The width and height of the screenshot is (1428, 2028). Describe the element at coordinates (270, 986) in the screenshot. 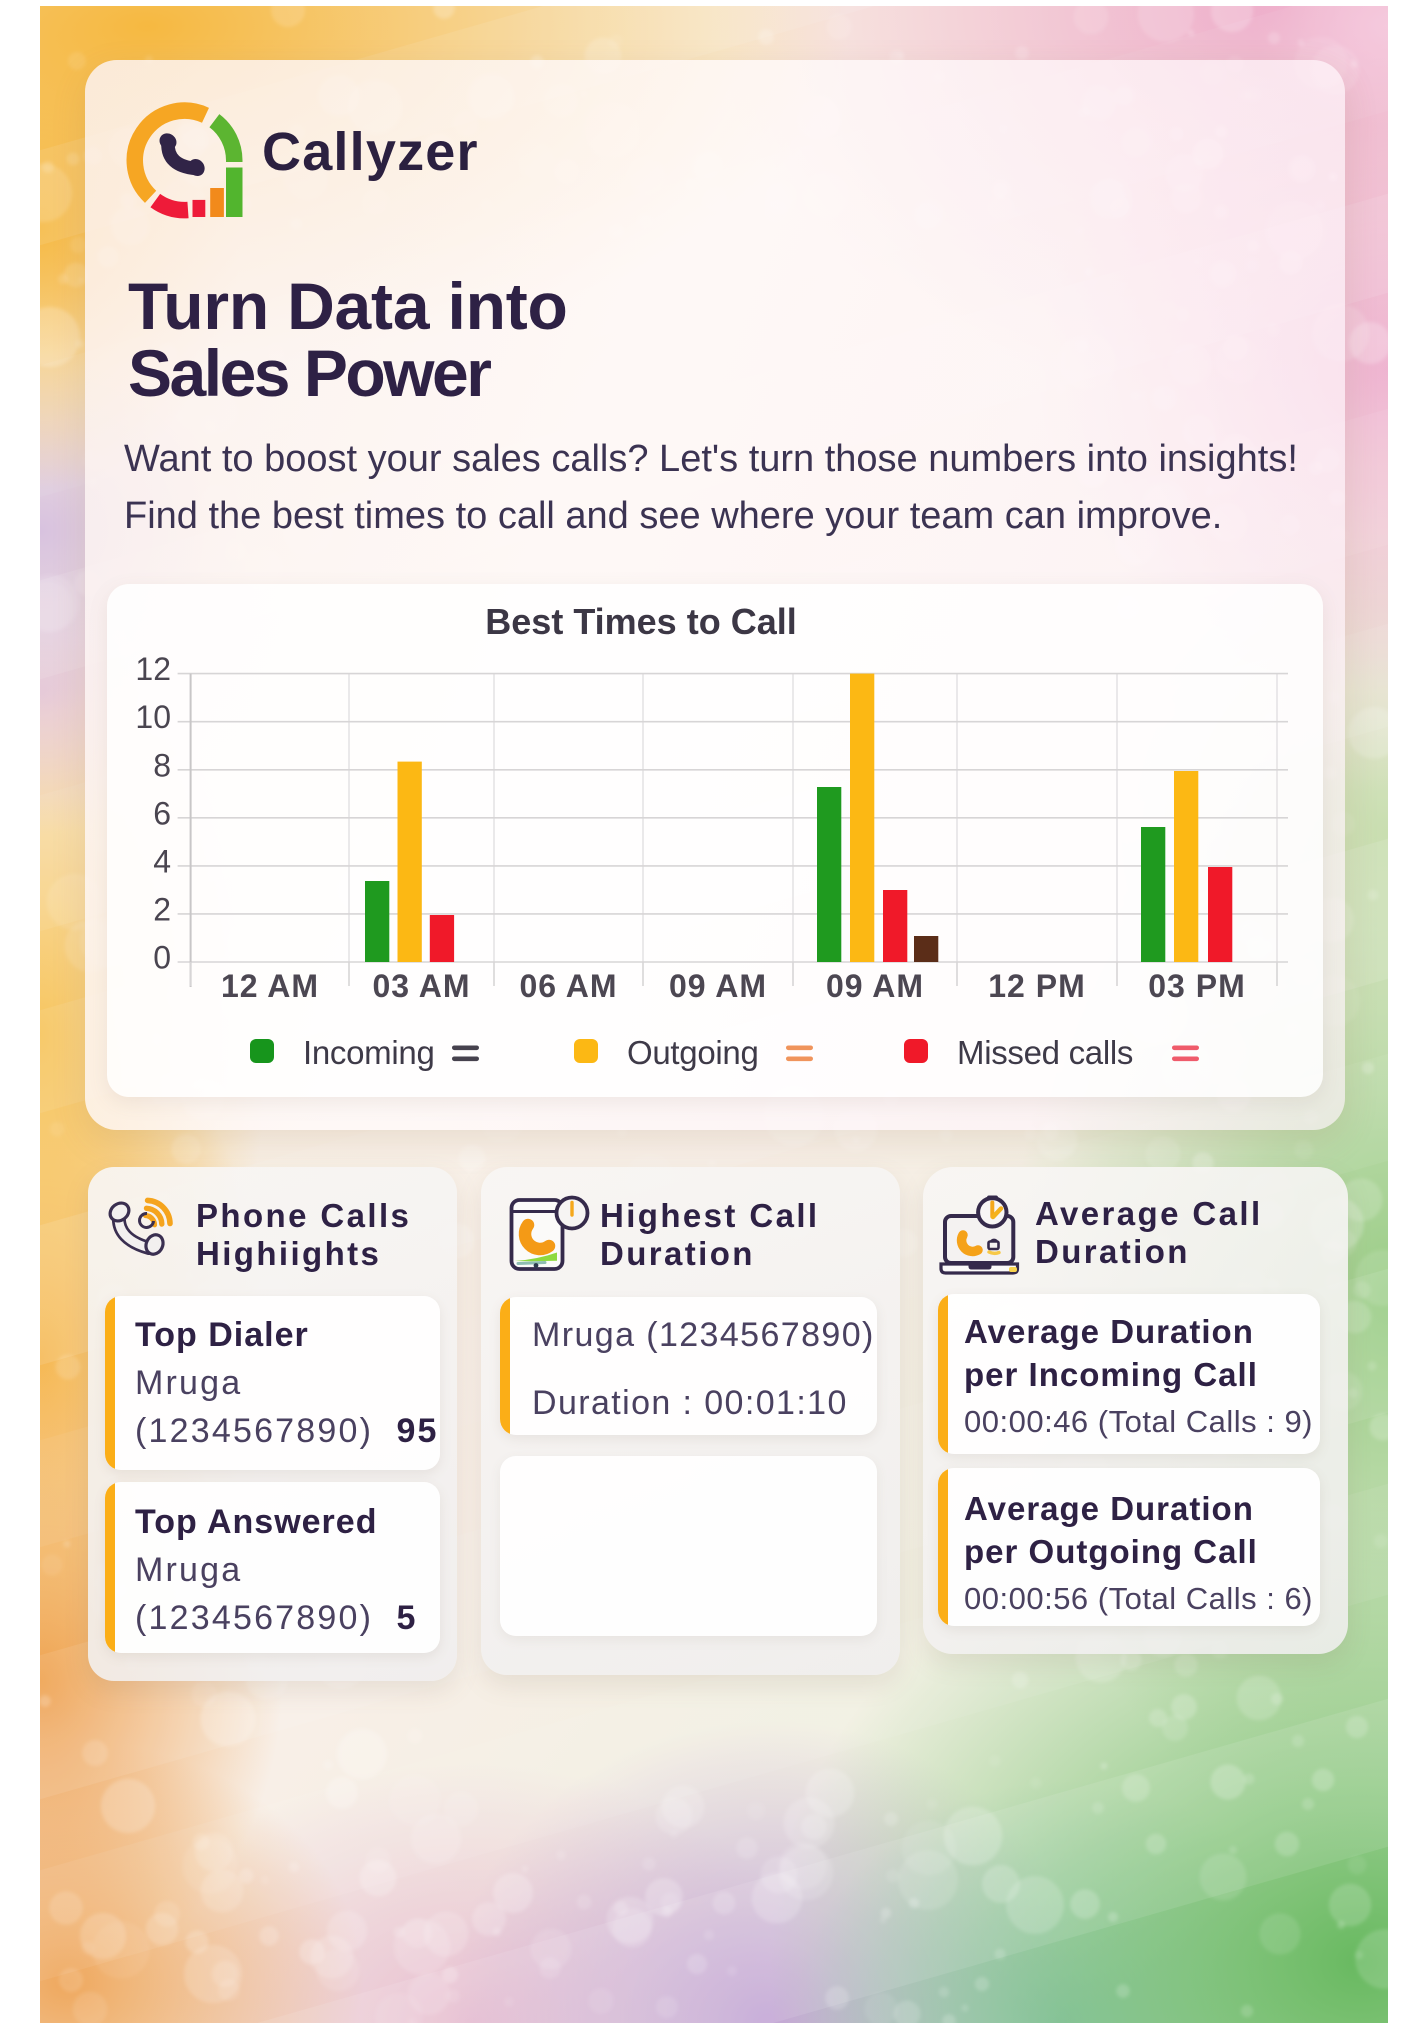

I see `svg-text: 12 AM` at that location.